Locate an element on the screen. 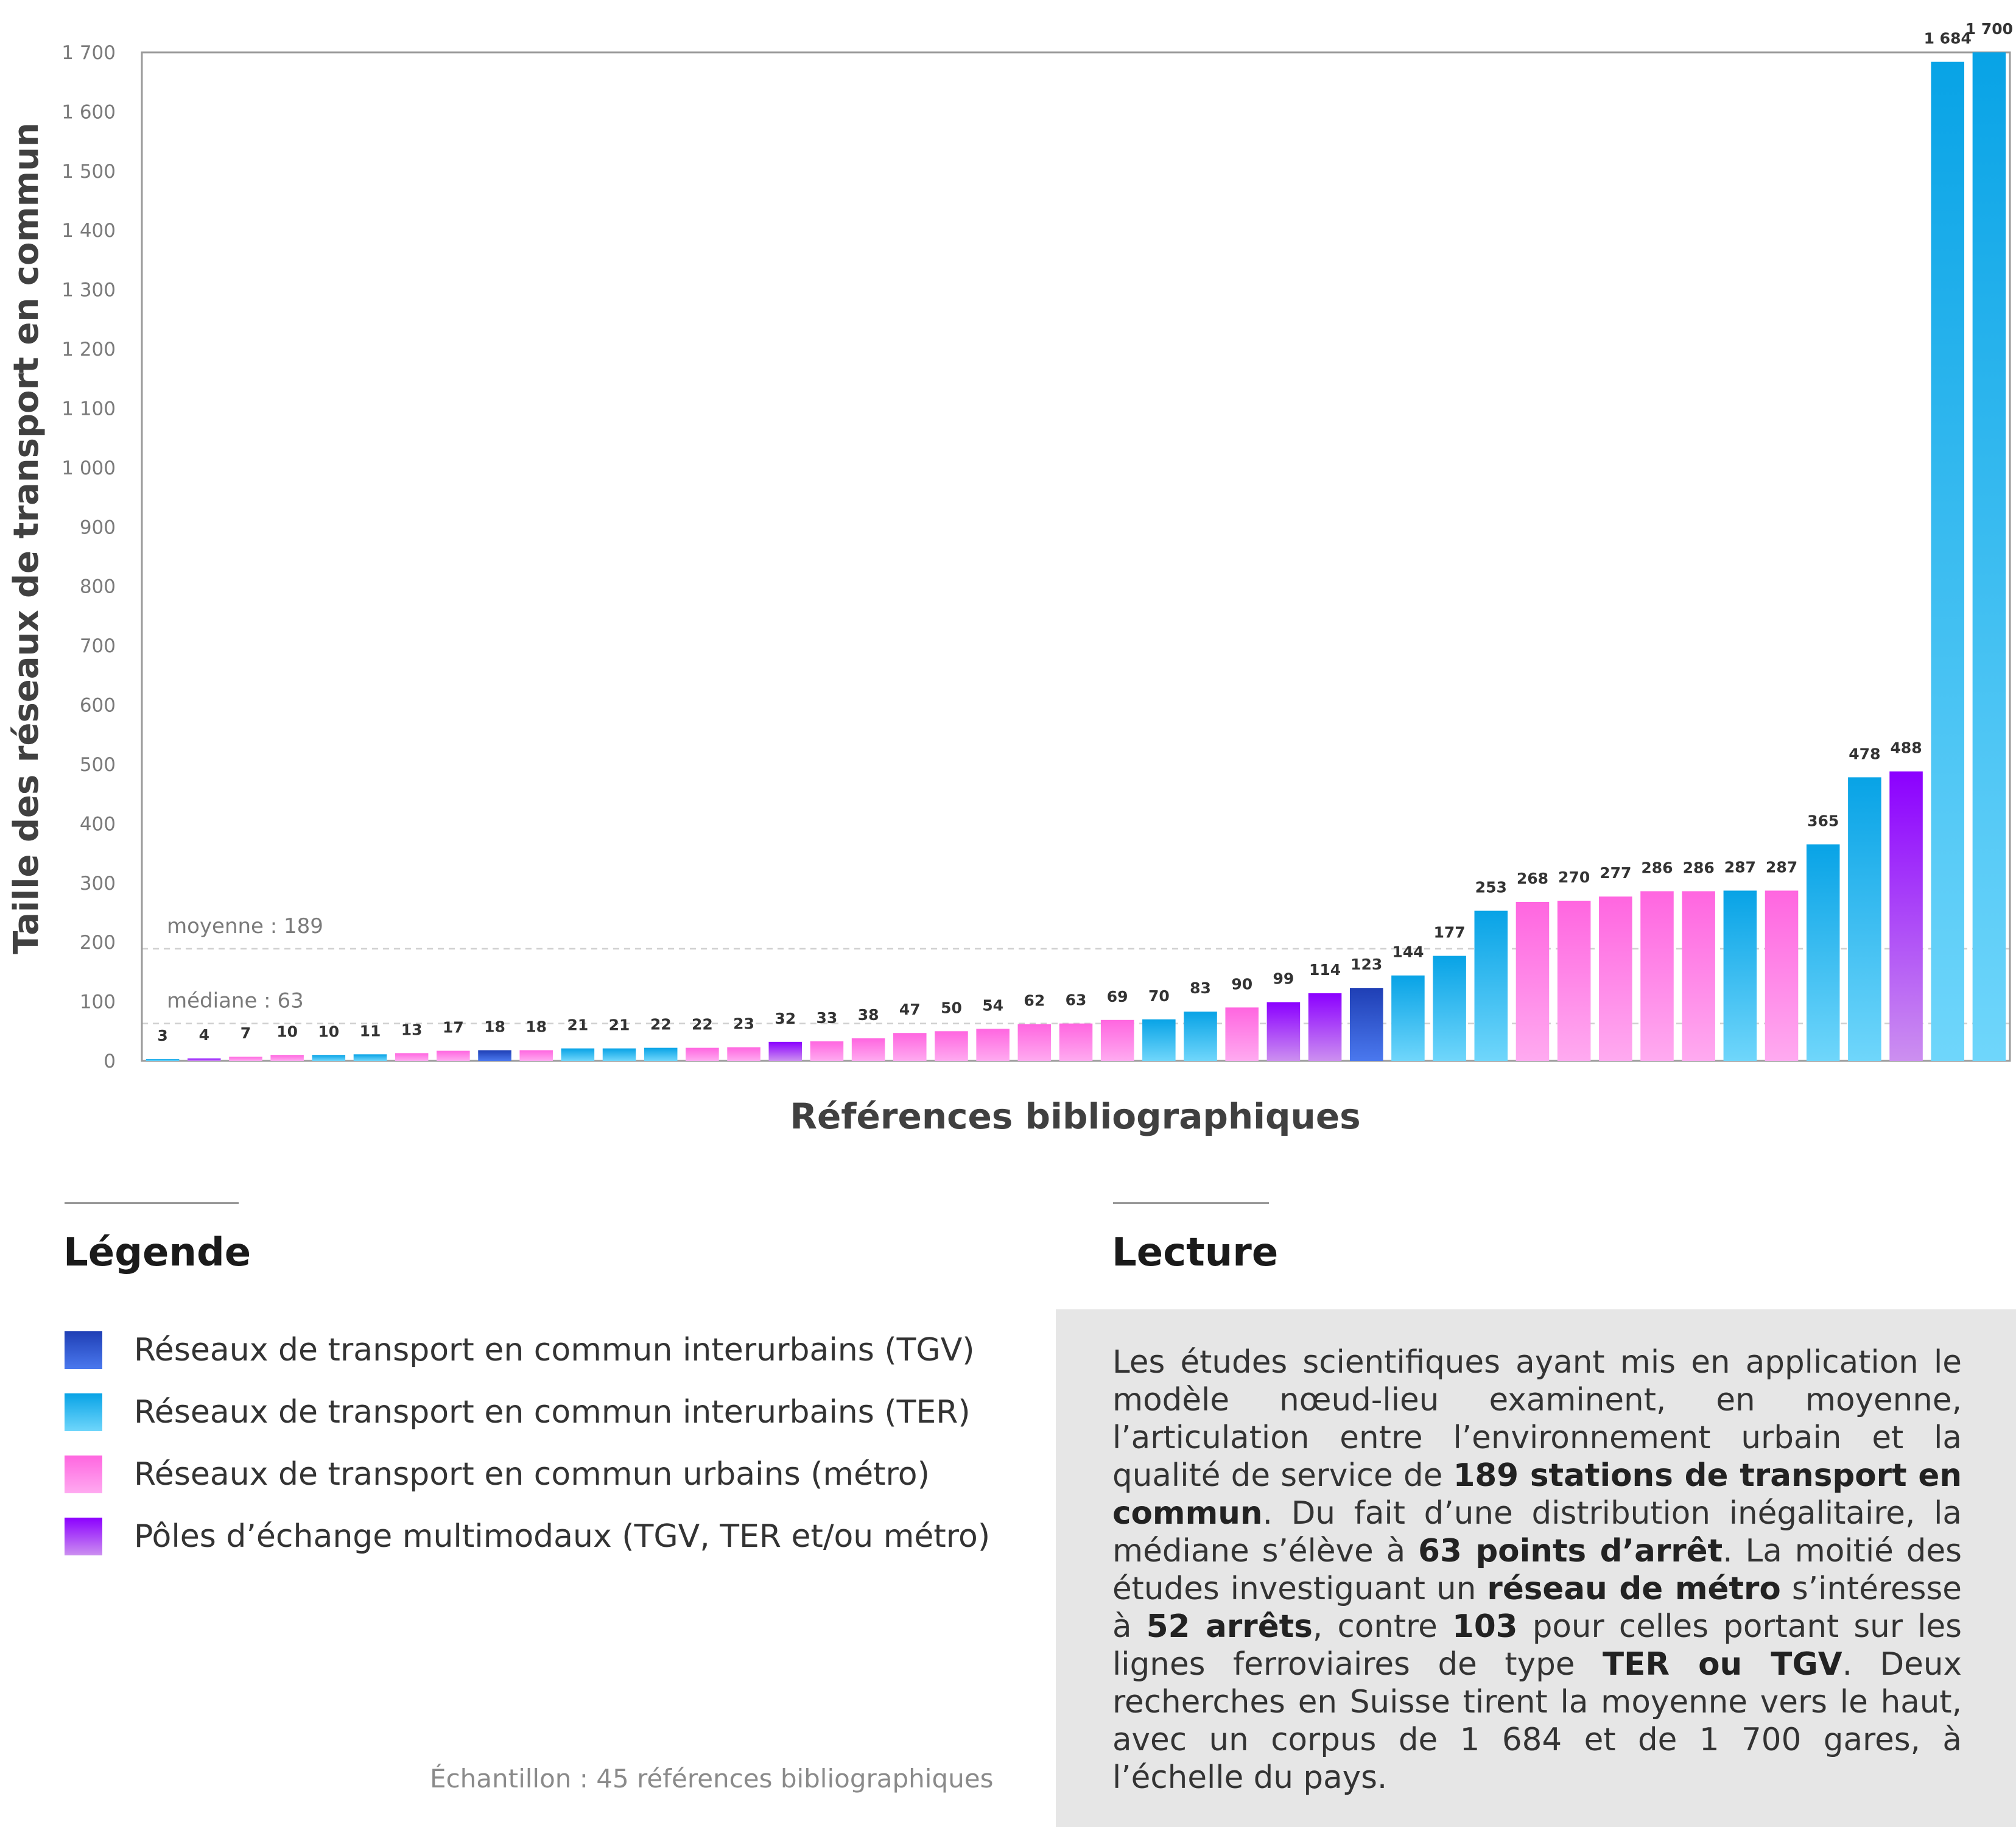  lecture-text-part: s’intéresse à is located at coordinates (1537, 1608).